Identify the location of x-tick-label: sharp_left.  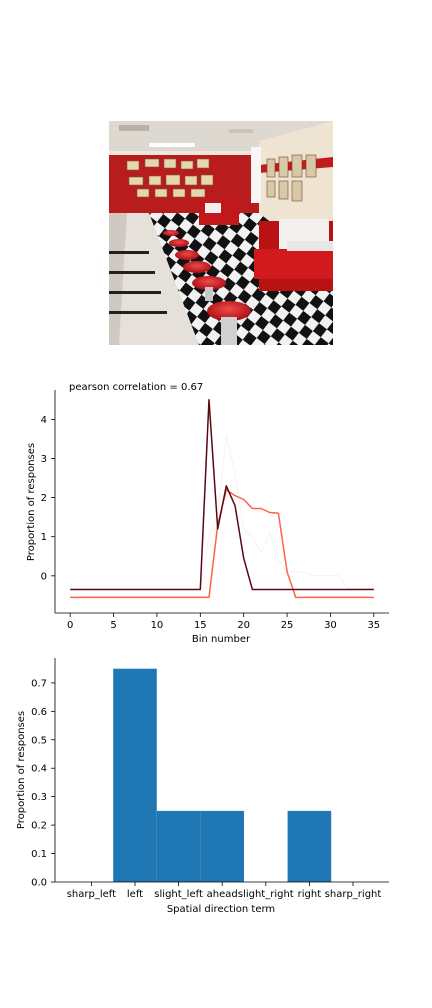
(91, 894).